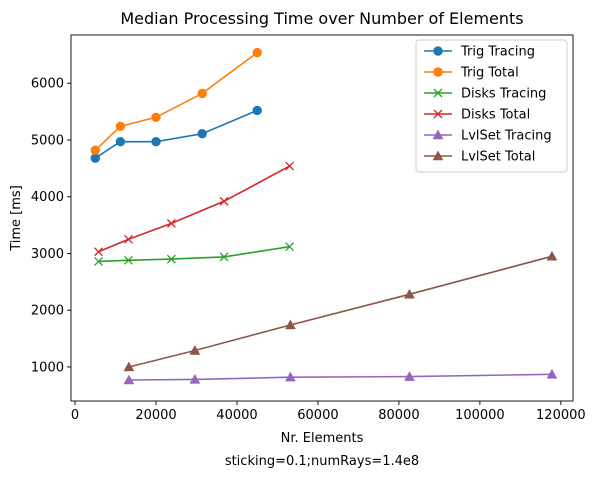 The height and width of the screenshot is (477, 592). I want to click on x-tick-label: 20000, so click(155, 415).